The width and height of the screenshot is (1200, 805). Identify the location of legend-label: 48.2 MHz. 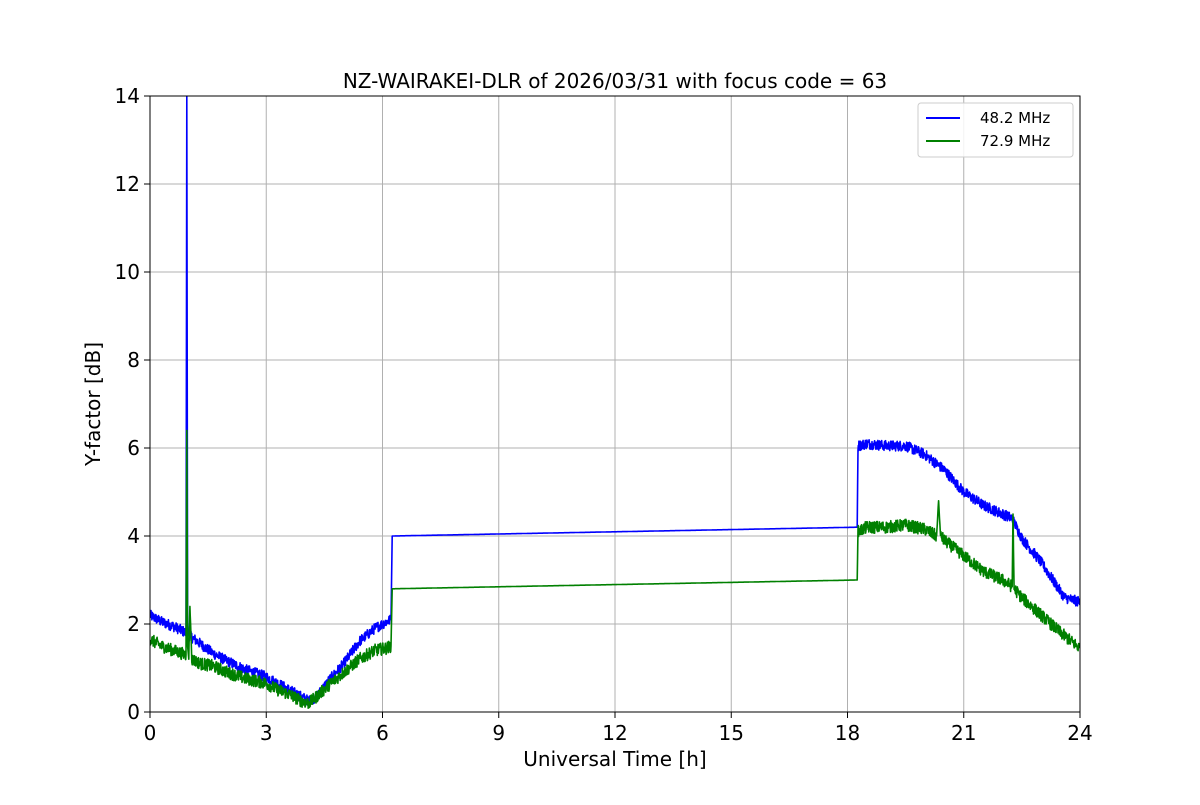
(1015, 118).